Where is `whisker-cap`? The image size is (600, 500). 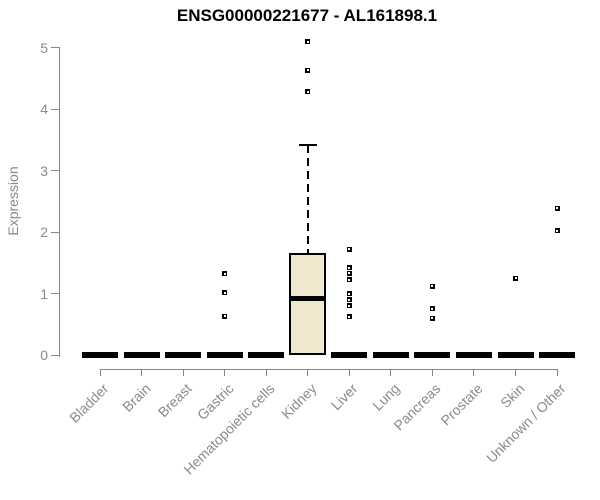
whisker-cap is located at coordinates (307, 145).